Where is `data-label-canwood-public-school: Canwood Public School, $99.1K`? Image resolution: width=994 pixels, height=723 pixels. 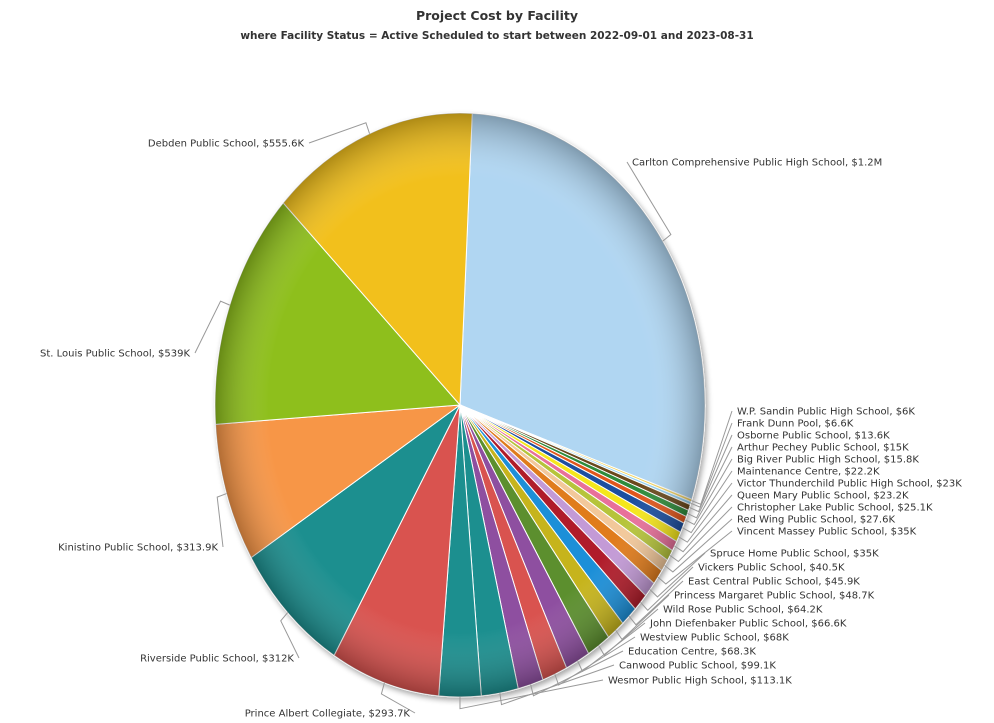
data-label-canwood-public-school: Canwood Public School, $99.1K is located at coordinates (697, 666).